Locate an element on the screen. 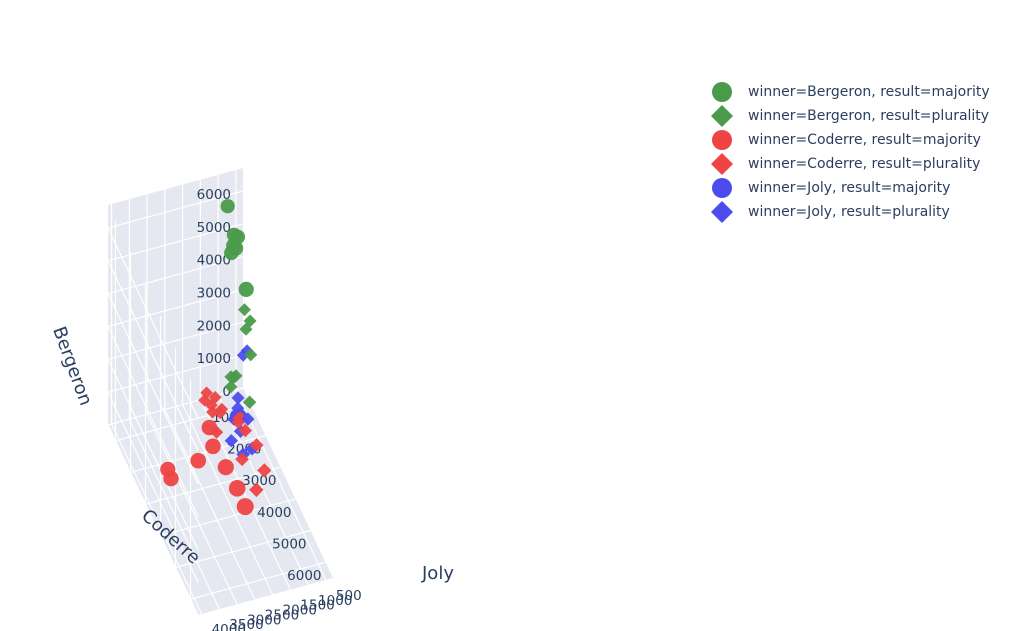 Image resolution: width=1011 pixels, height=631 pixels. legend-item: winner=Joly, result=majority is located at coordinates (856, 188).